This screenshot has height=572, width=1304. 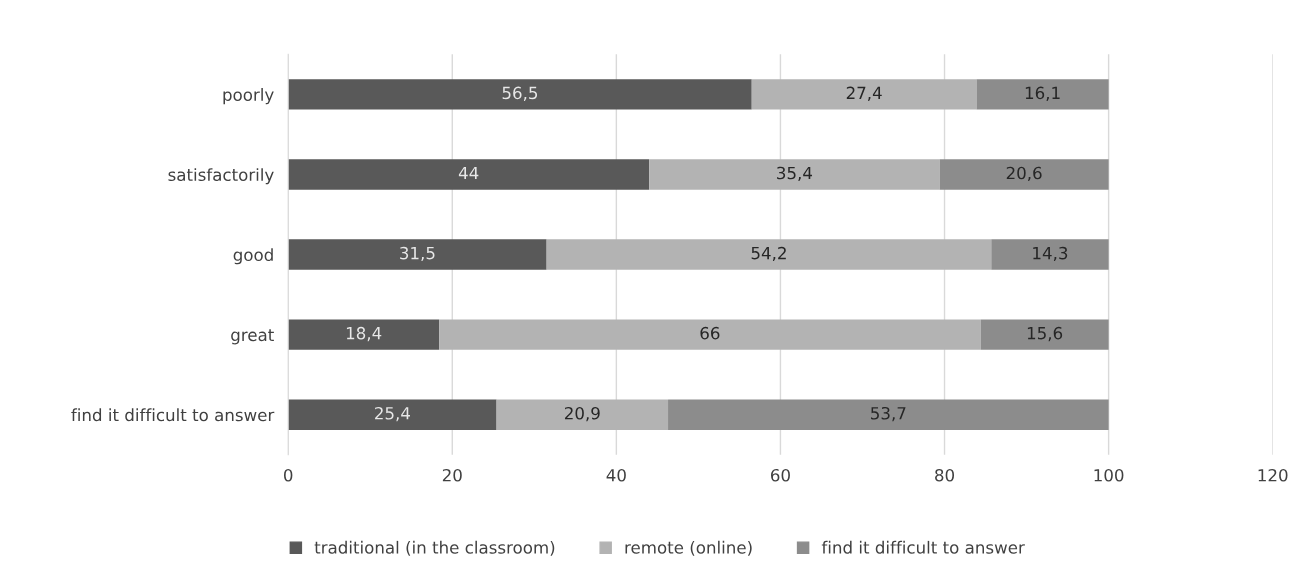 I want to click on y-tick-label: satisfactorily, so click(x=221, y=176).